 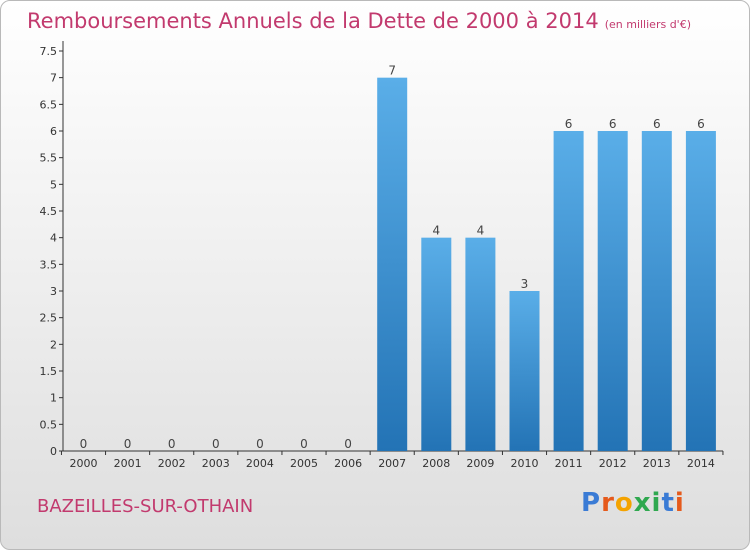 What do you see at coordinates (436, 463) in the screenshot?
I see `x-tick-label: 2008` at bounding box center [436, 463].